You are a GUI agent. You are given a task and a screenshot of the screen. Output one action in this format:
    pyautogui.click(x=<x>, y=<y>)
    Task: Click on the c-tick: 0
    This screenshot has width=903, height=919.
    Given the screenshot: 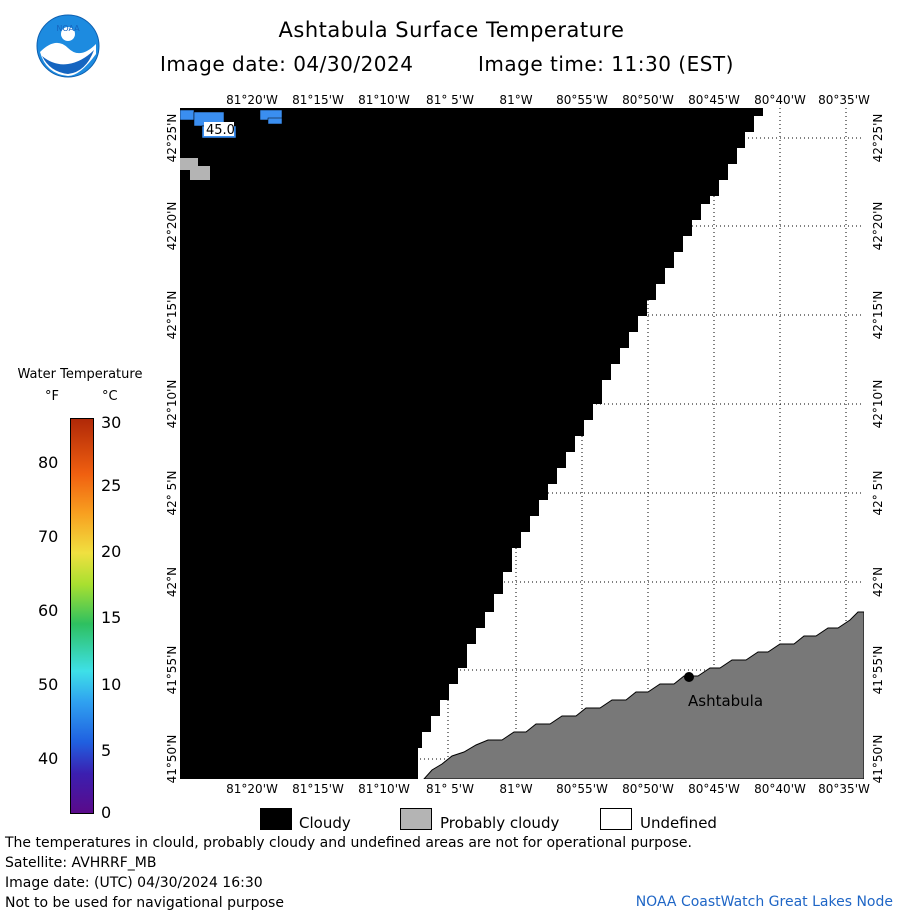 What is the action you would take?
    pyautogui.click(x=106, y=812)
    